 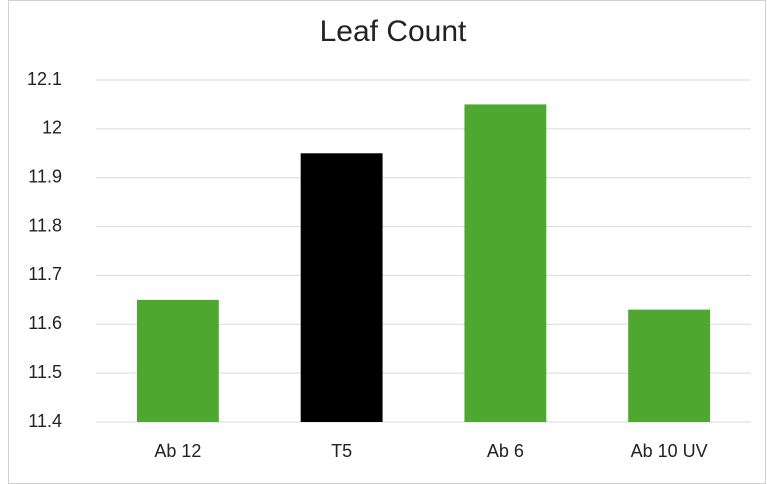 What do you see at coordinates (177, 451) in the screenshot?
I see `x-tick-label: Ab 12` at bounding box center [177, 451].